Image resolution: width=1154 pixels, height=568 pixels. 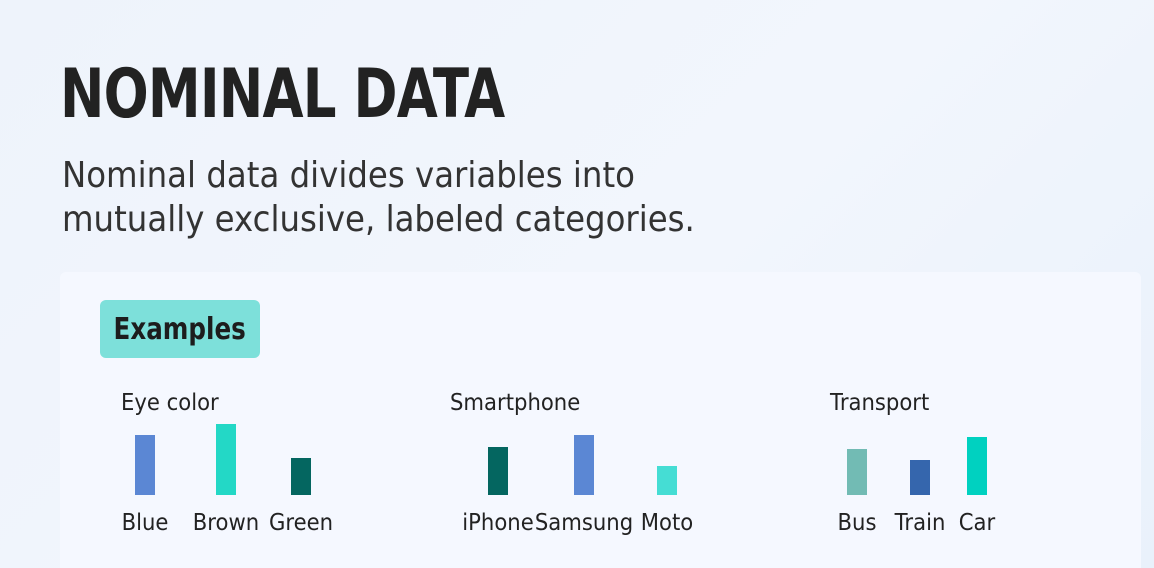 I want to click on bar-label: Train, so click(x=920, y=523).